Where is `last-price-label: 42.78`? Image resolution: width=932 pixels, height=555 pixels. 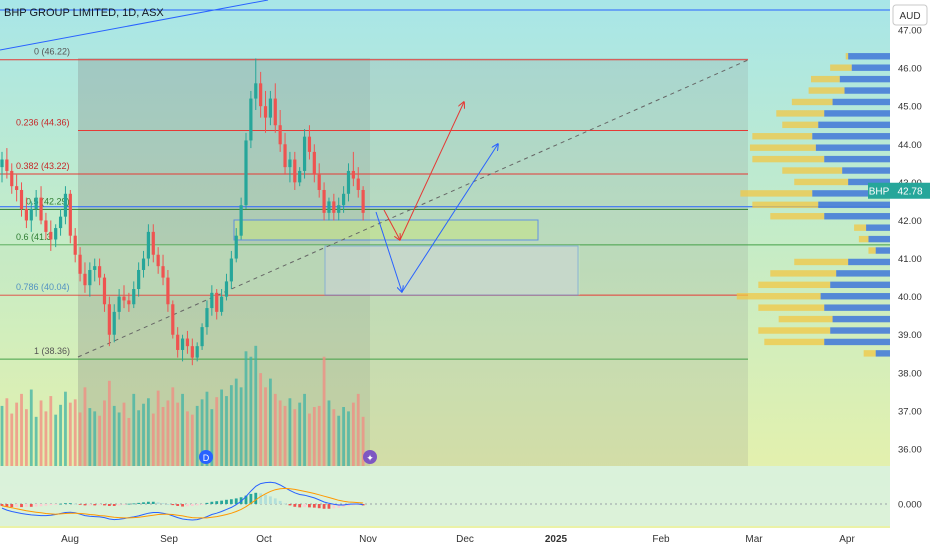
last-price-label: 42.78 is located at coordinates (909, 192).